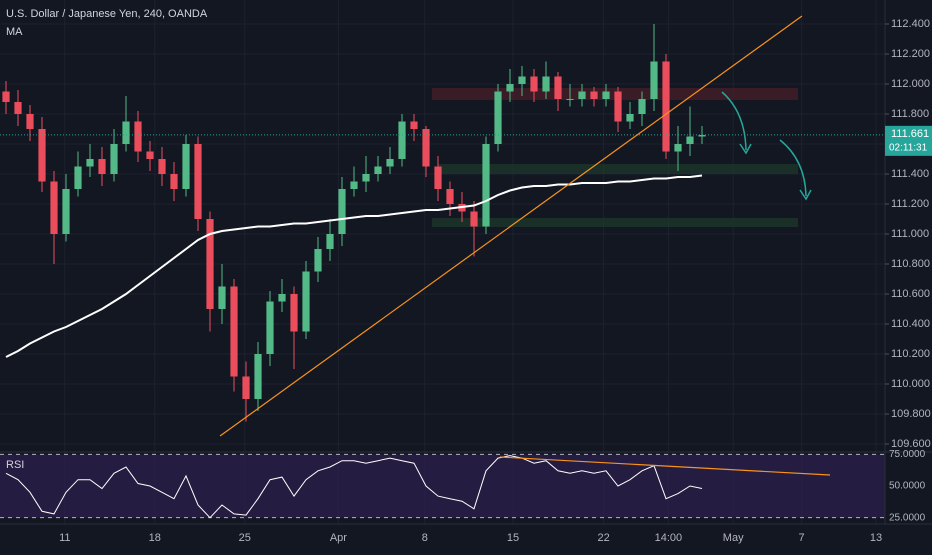 The width and height of the screenshot is (932, 555). I want to click on y-tick-label: 111.400, so click(910, 174).